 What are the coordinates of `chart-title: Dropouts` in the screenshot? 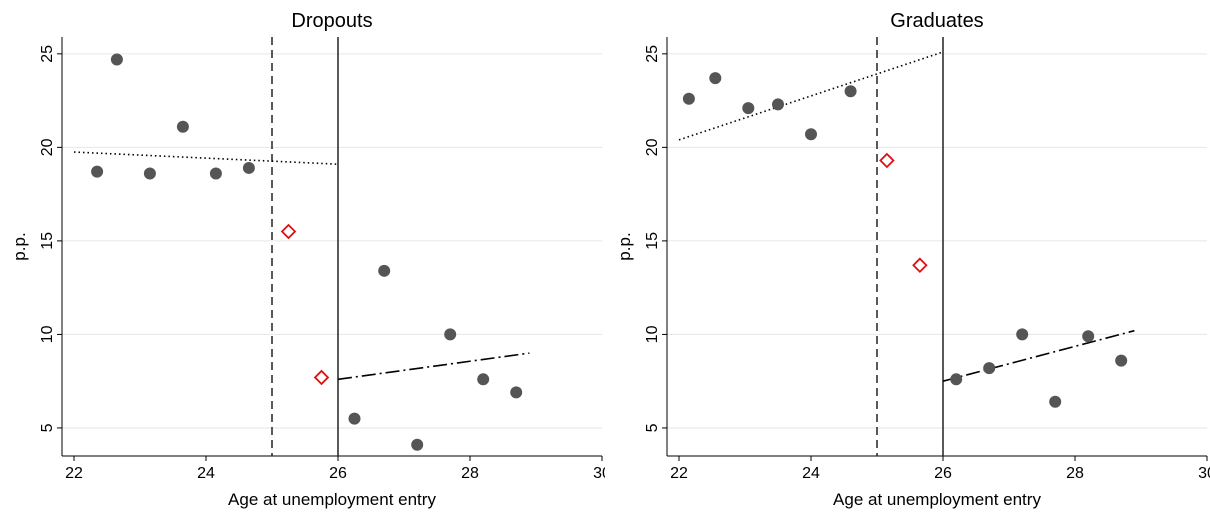 It's located at (331, 21).